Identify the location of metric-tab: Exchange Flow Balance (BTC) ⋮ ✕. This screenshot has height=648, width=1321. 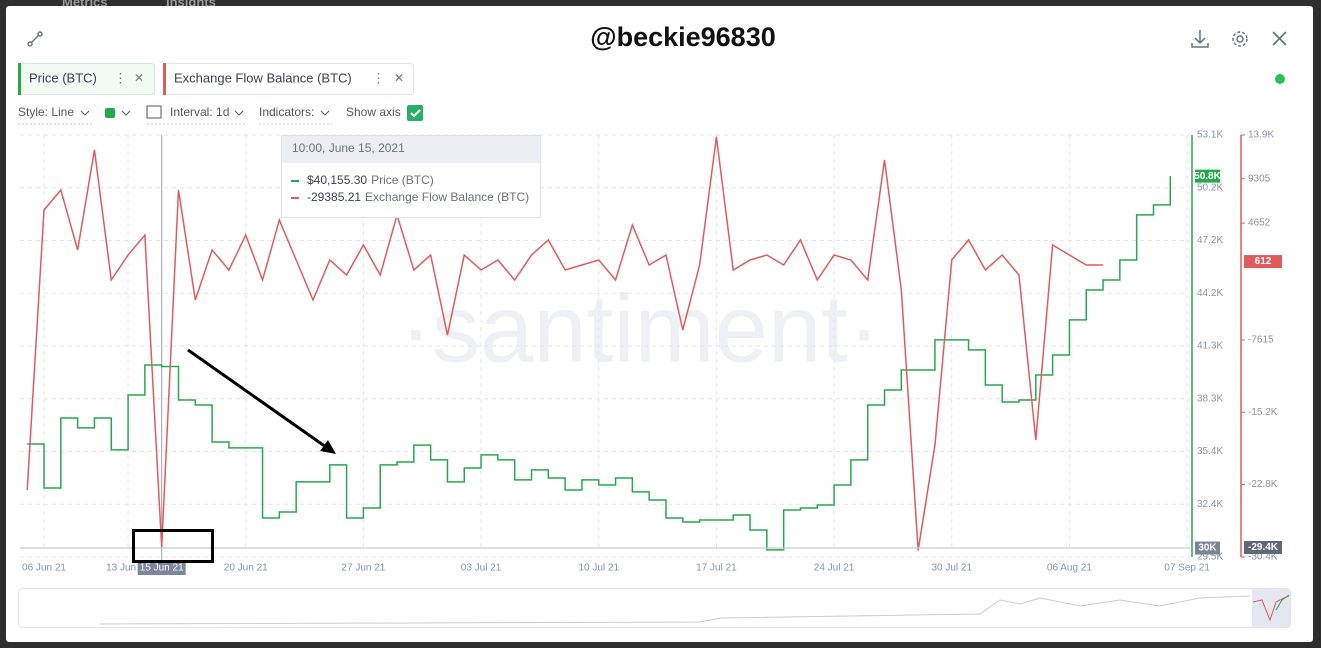
(288, 79).